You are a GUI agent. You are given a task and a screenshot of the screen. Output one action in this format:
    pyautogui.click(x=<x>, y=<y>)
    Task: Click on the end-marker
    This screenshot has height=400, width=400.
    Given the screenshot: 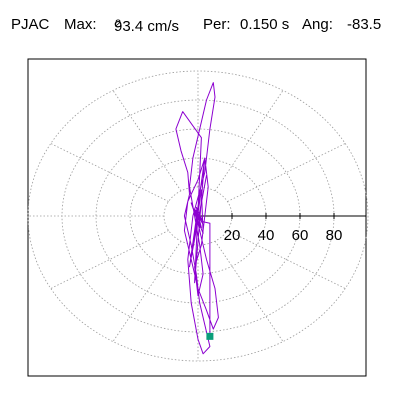 What is the action you would take?
    pyautogui.click(x=210, y=336)
    